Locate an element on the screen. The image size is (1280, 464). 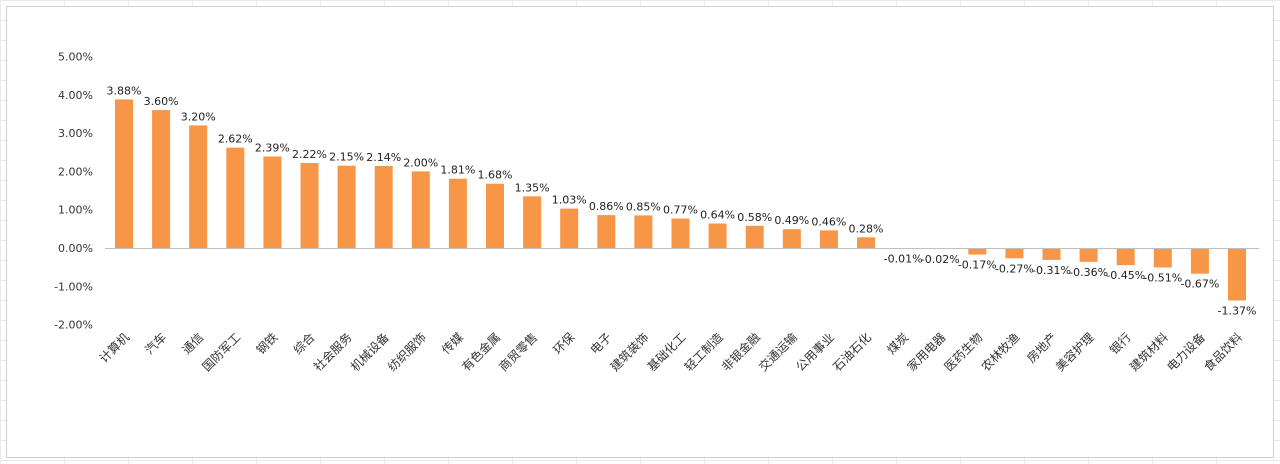
x-category-label: 建筑材料 is located at coordinates (1148, 352).